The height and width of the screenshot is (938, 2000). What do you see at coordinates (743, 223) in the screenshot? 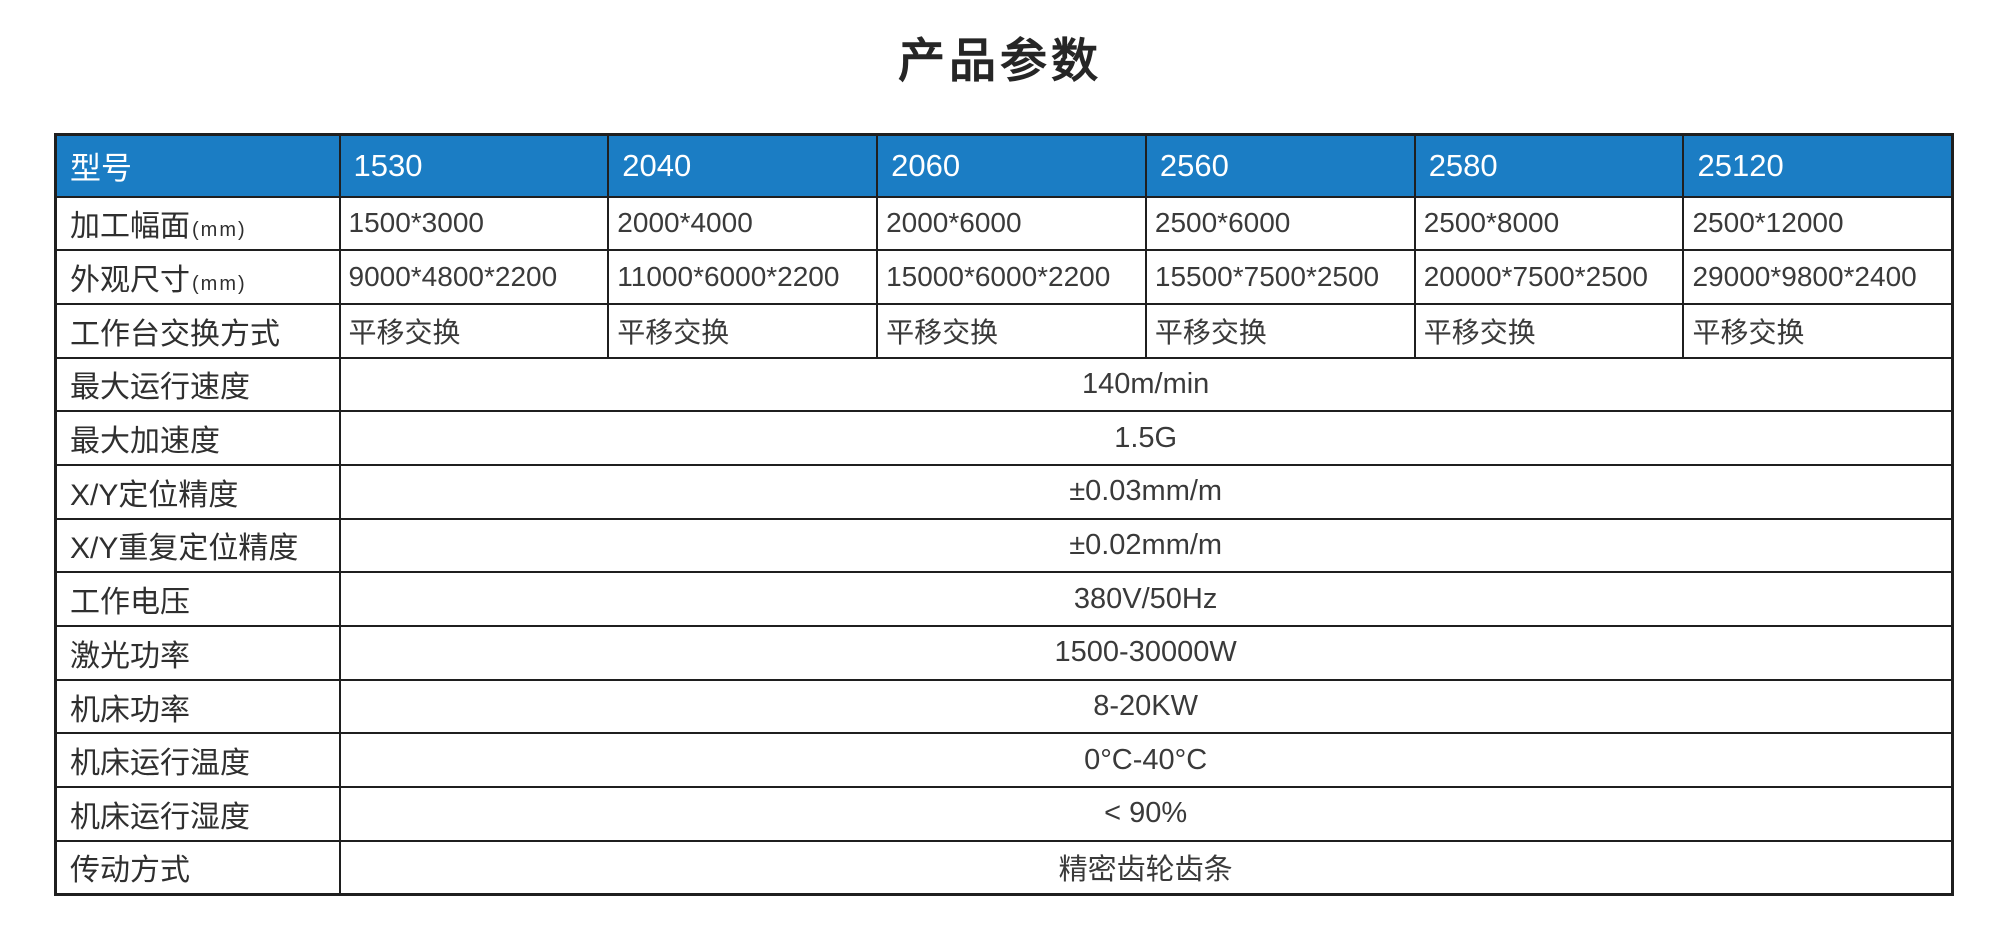
I see `spec-cell: 2000*4000` at bounding box center [743, 223].